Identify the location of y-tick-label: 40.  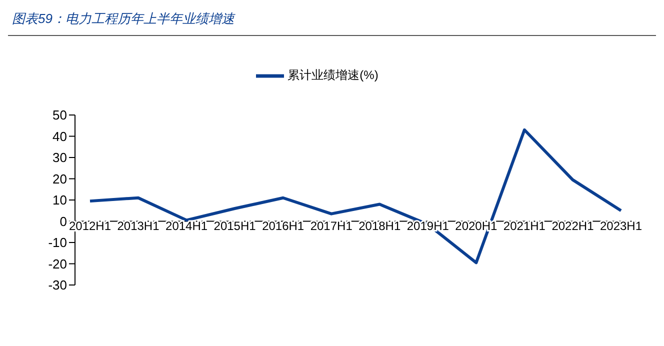
(59, 136).